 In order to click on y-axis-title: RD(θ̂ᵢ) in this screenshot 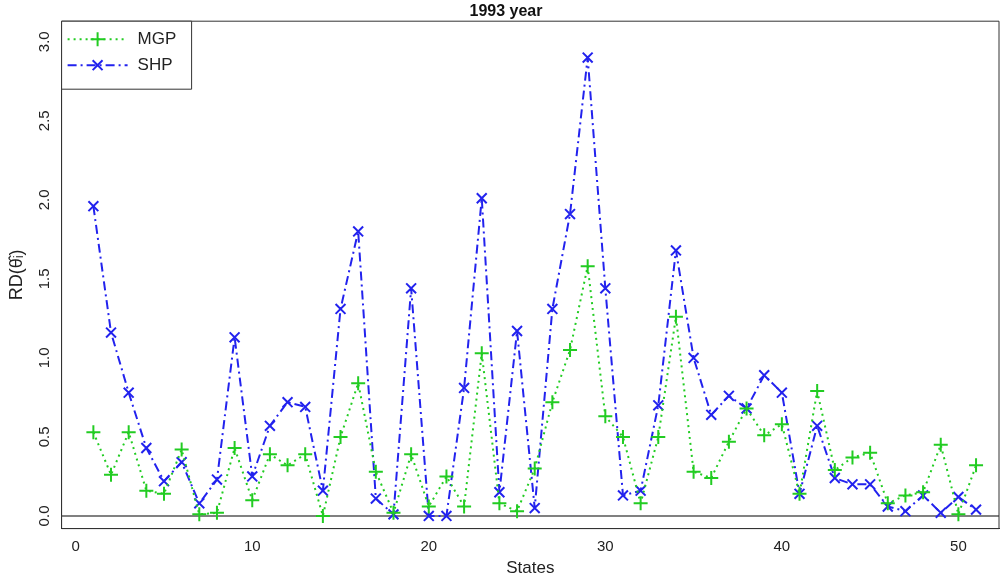, I will do `click(15, 275)`.